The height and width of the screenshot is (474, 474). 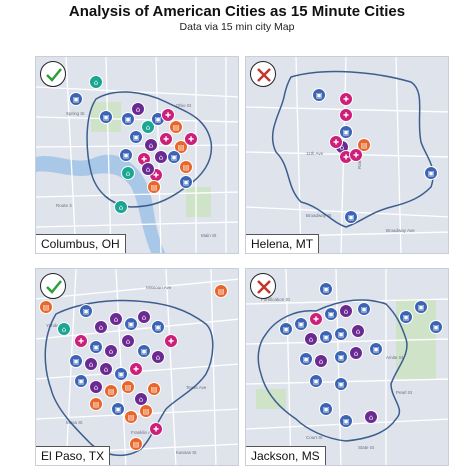 I want to click on street-label: Spring St, so click(x=75, y=113).